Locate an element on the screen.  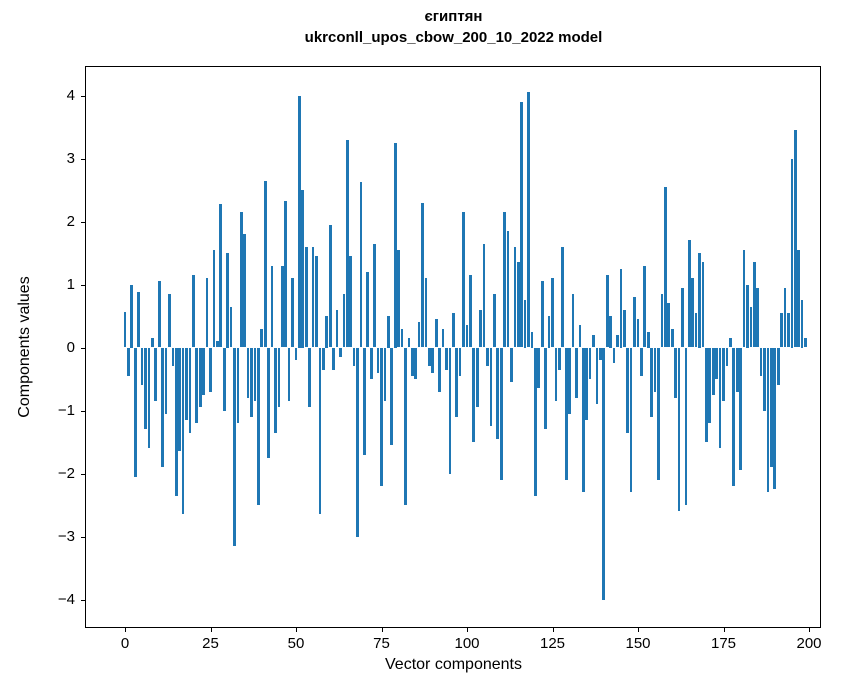
y-tick-label-0: 0 is located at coordinates (70, 347).